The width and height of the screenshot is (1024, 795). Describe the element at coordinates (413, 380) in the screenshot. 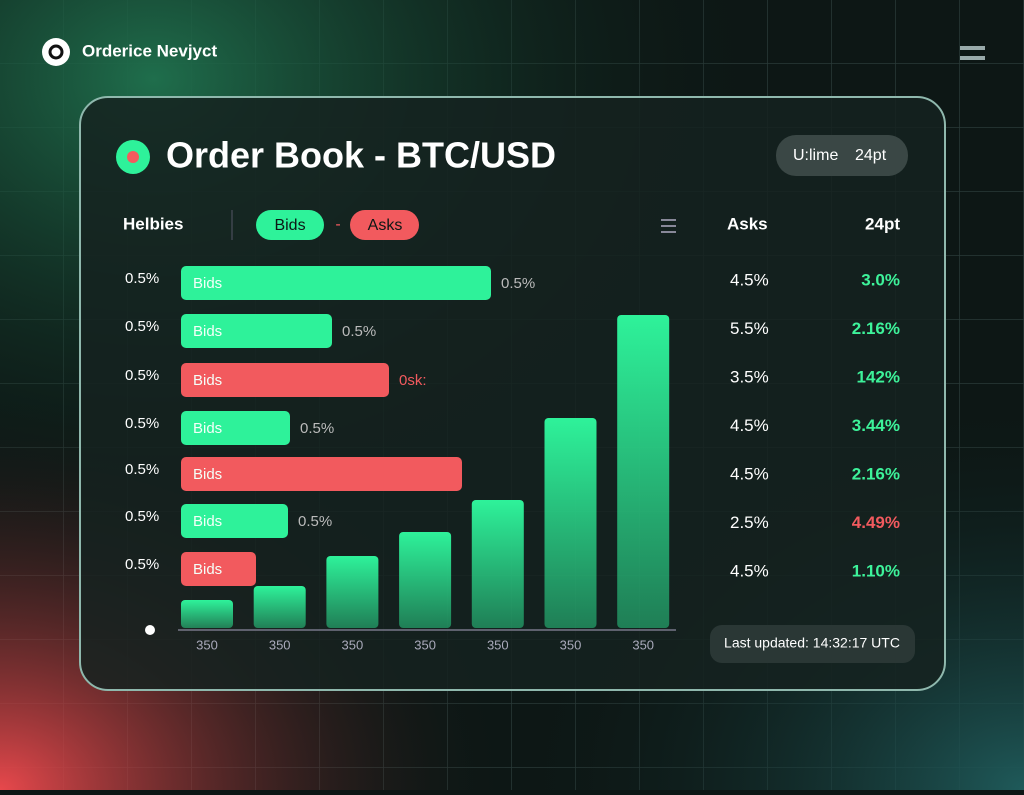

I see `bar-note: 0sk:` at that location.